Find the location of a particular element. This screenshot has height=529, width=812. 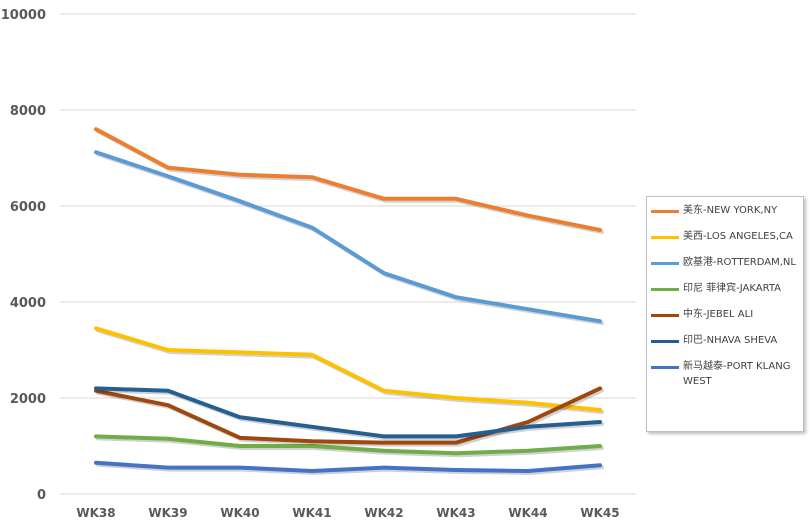

legend-item: 新马越泰-PORT KLANG WEST is located at coordinates (727, 374).